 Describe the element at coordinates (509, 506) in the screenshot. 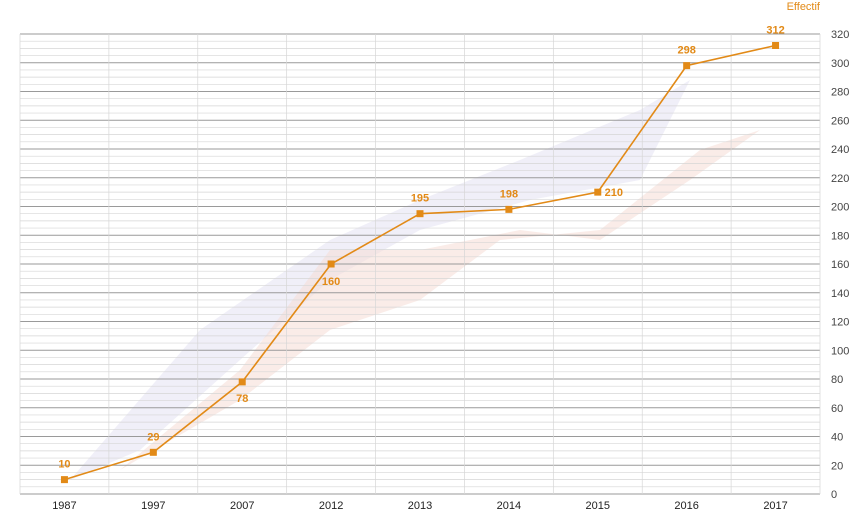

I see `x-tick-label: 2014` at that location.